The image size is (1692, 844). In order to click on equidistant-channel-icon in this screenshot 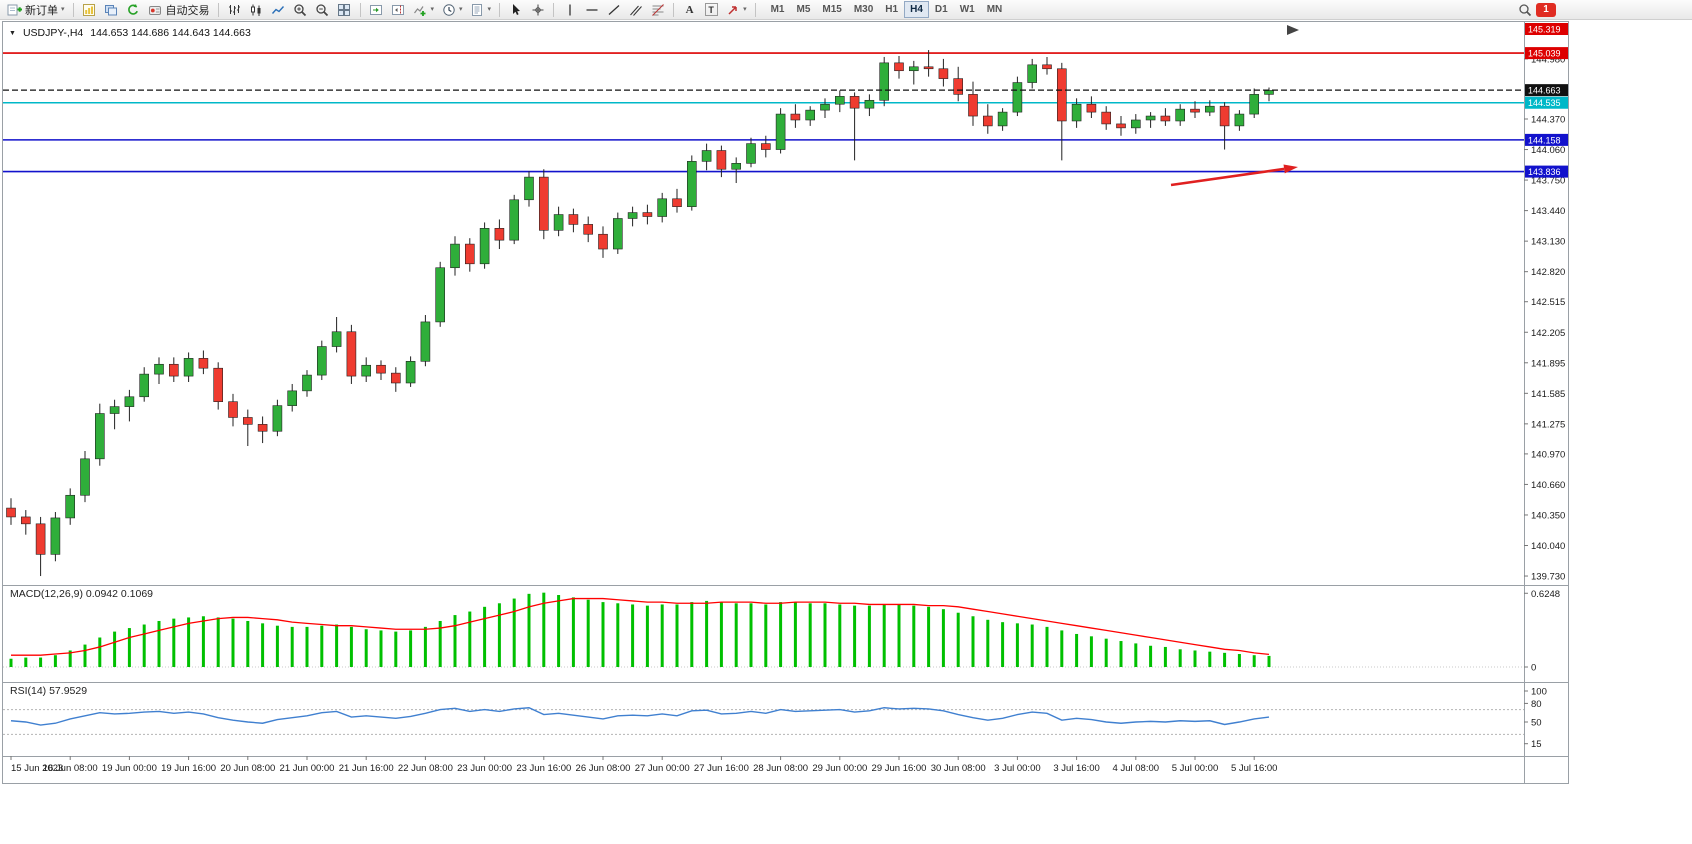, I will do `click(635, 9)`.